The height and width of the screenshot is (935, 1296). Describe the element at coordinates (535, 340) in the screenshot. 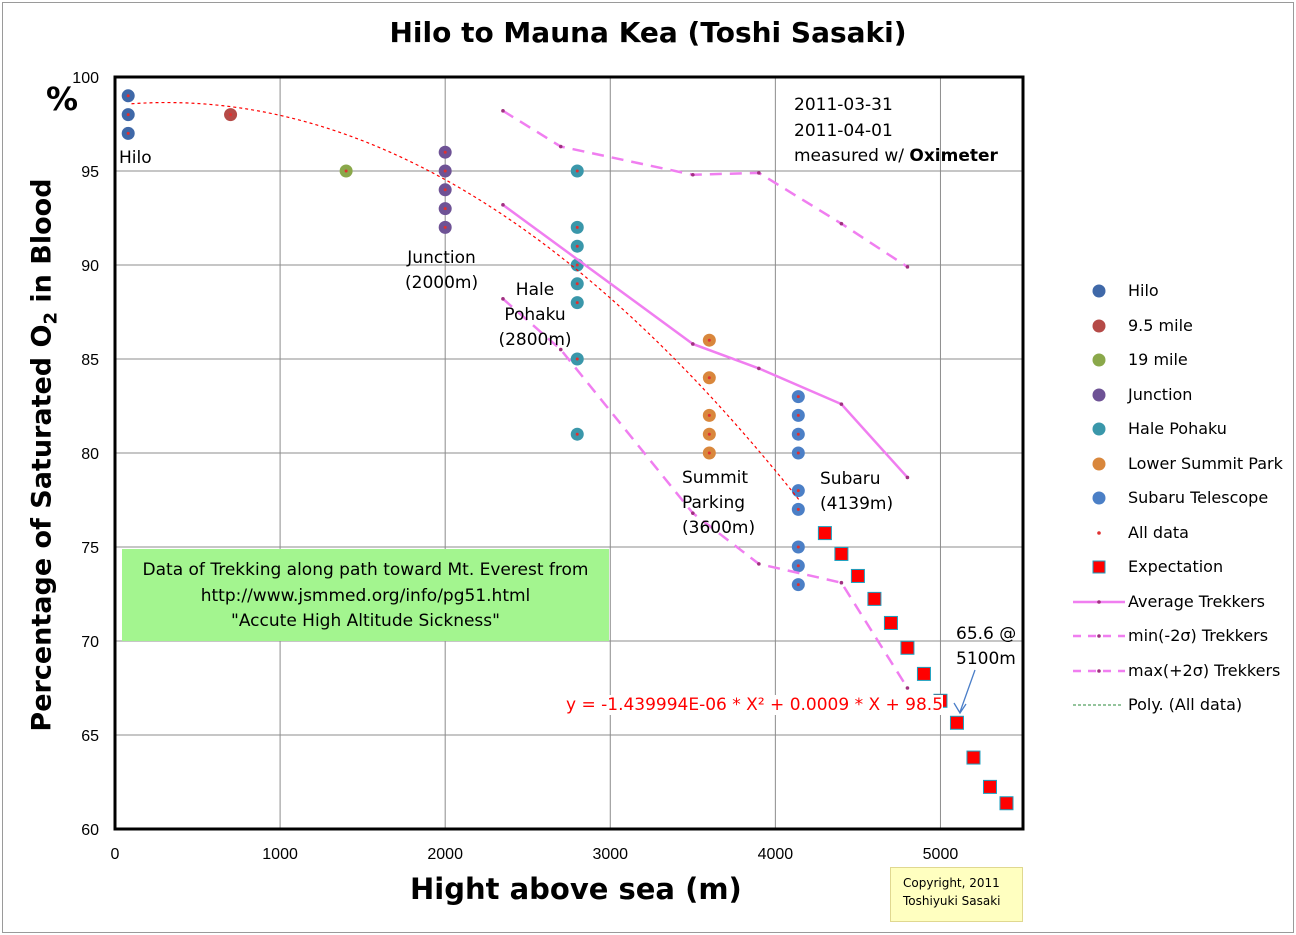

I see `line: (2800m)` at that location.